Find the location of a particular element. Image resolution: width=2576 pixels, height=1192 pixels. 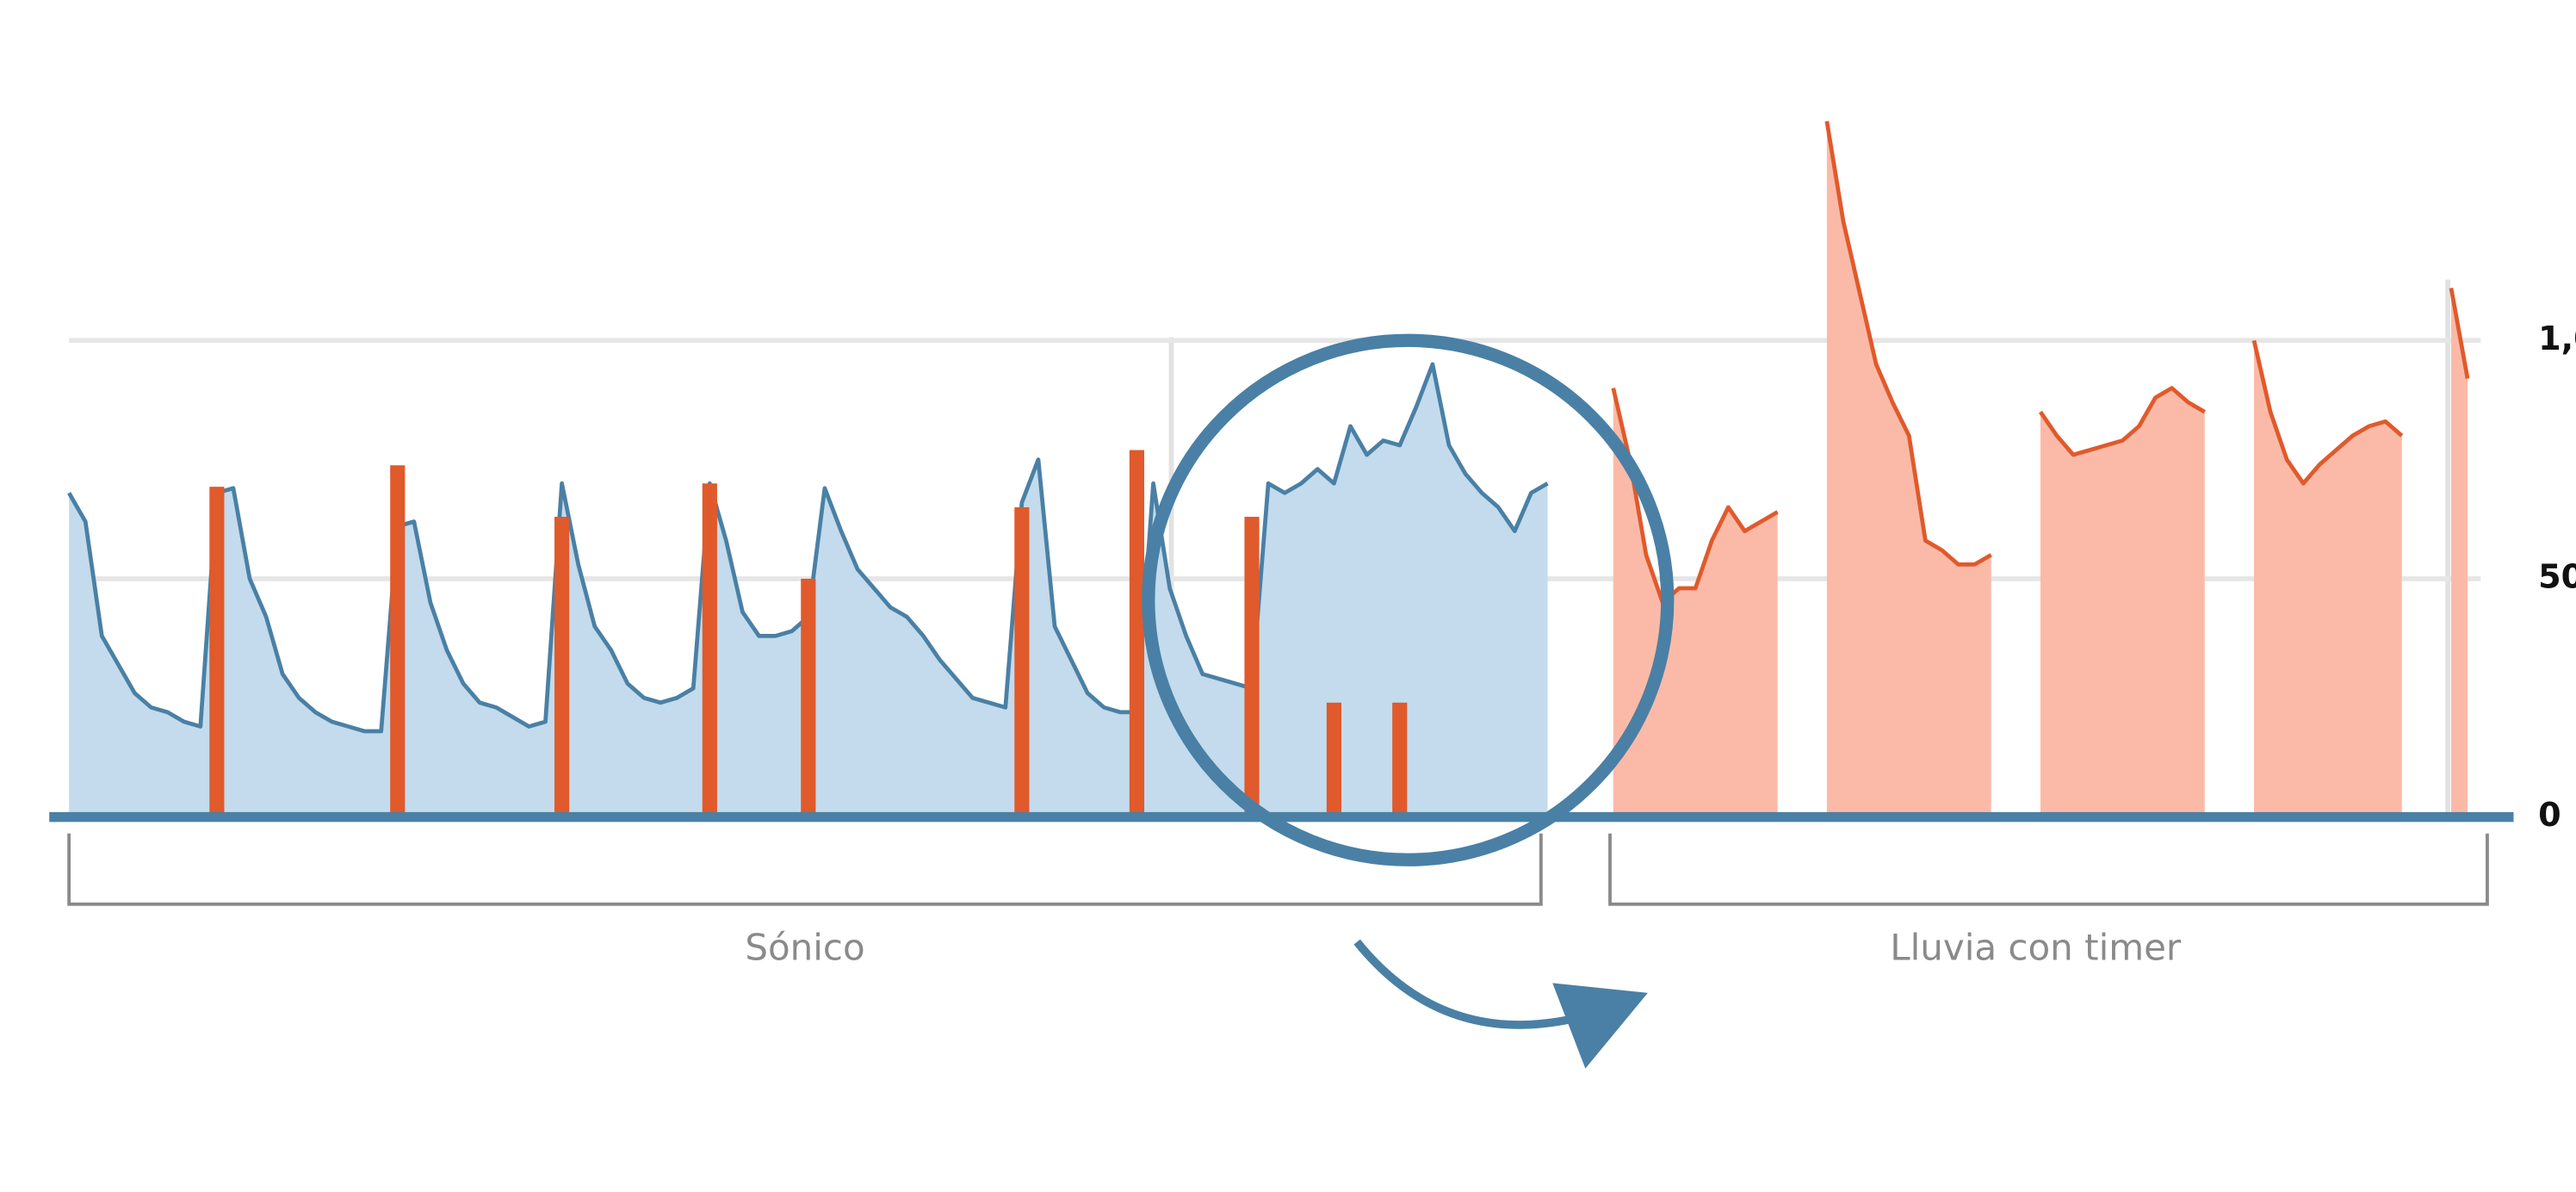

y-tick-label: 0 is located at coordinates (2549, 815).